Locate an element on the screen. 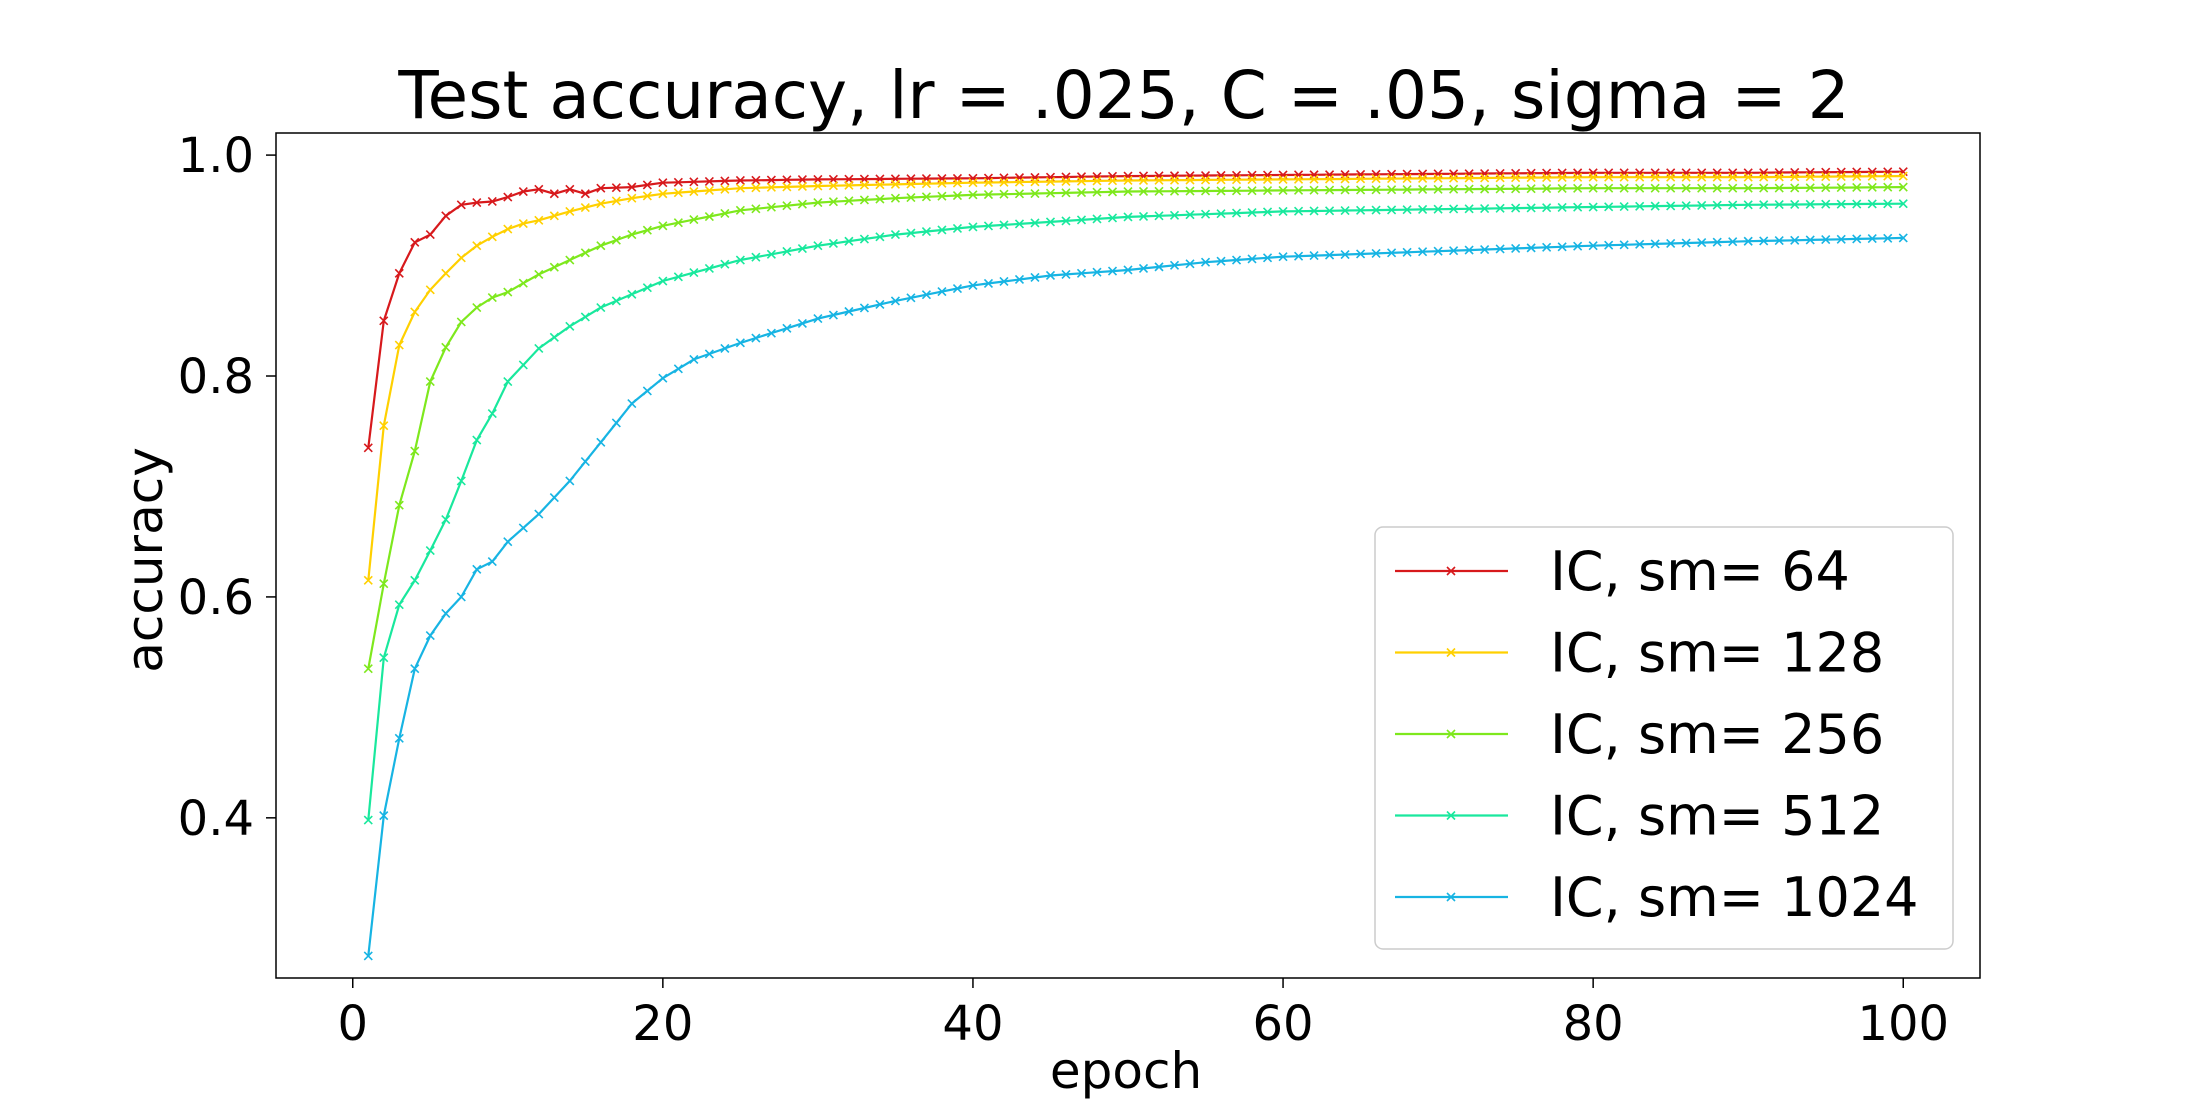  legend-entry-5: IC, sm= 1024 is located at coordinates (1657, 897).